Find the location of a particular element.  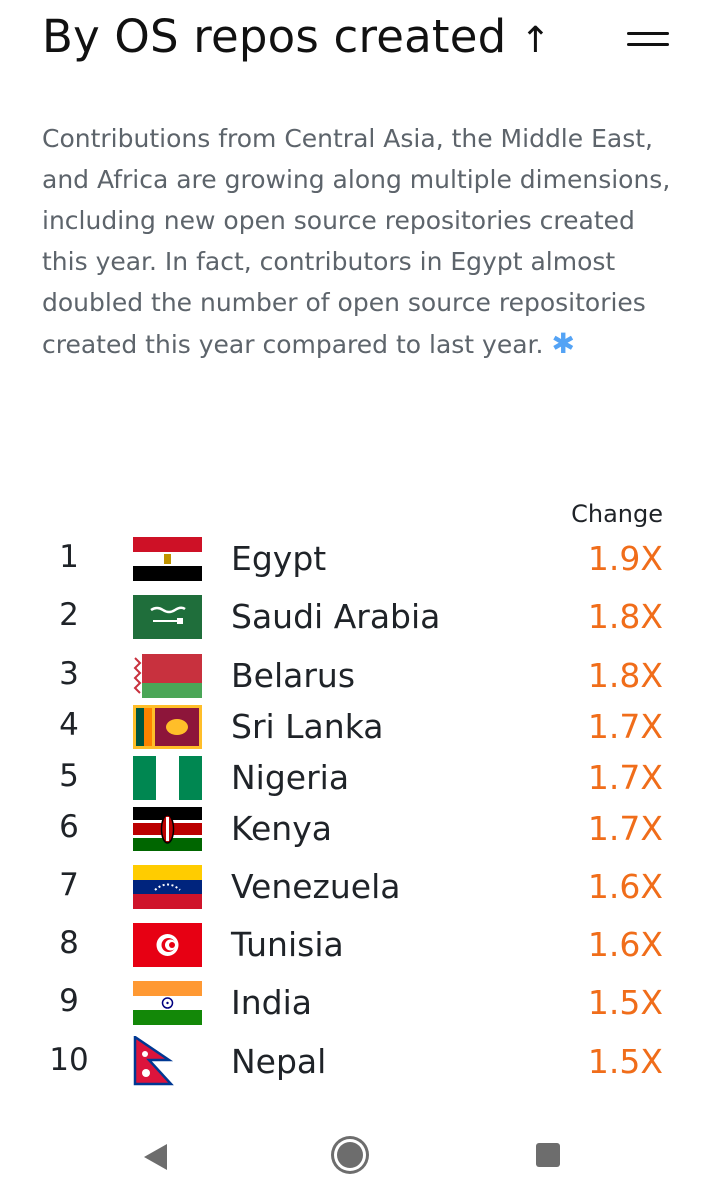

recent-apps-icon is located at coordinates (548, 1155).